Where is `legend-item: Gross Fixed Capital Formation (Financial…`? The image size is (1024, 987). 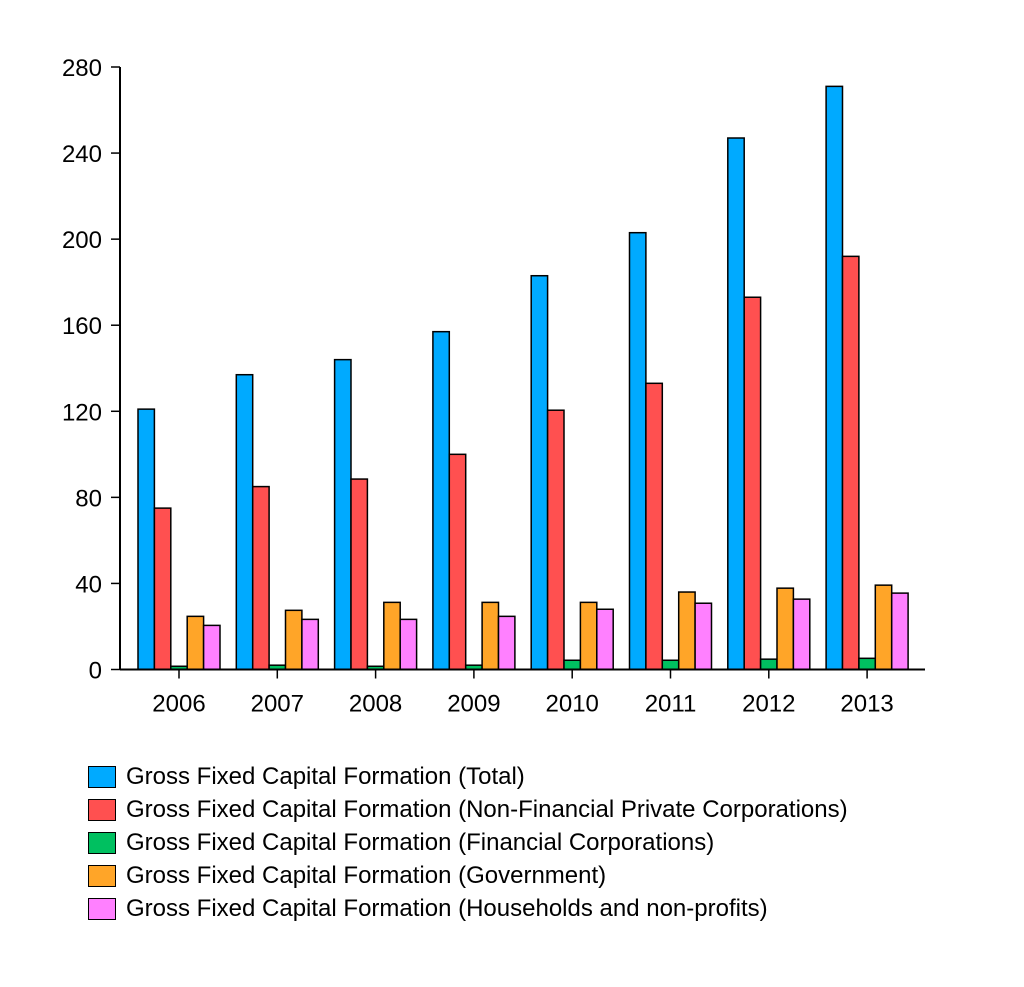 legend-item: Gross Fixed Capital Formation (Financial… is located at coordinates (468, 842).